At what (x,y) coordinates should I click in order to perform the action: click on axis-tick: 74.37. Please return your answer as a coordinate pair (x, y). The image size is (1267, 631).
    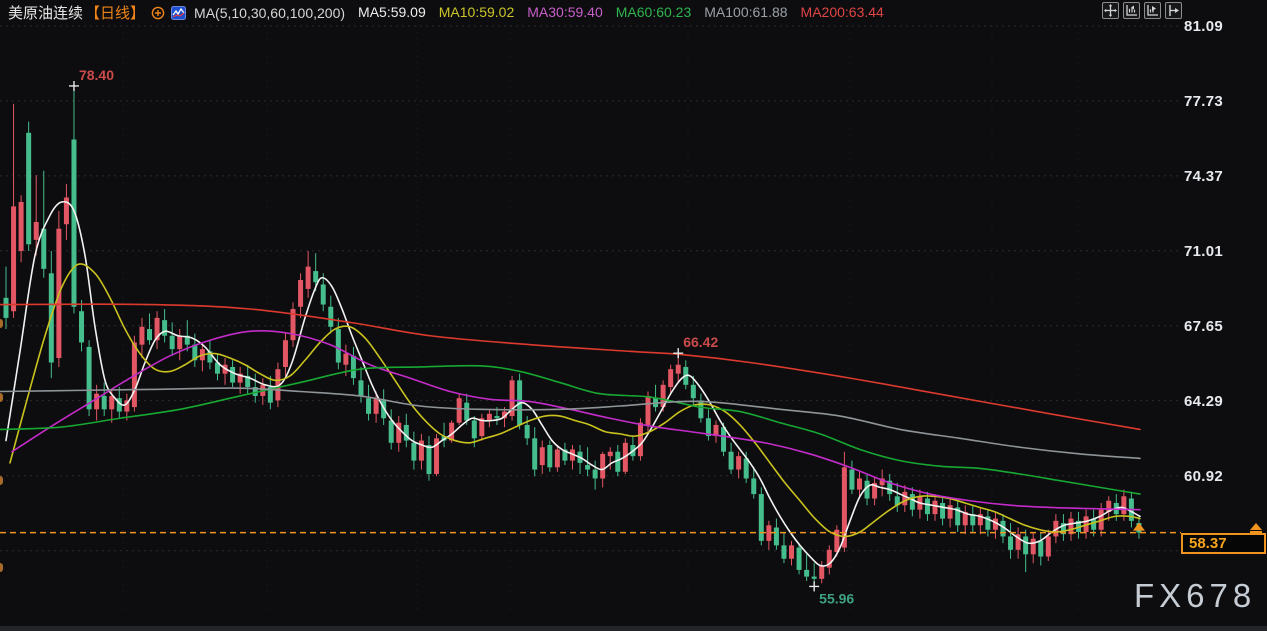
    Looking at the image, I should click on (1204, 176).